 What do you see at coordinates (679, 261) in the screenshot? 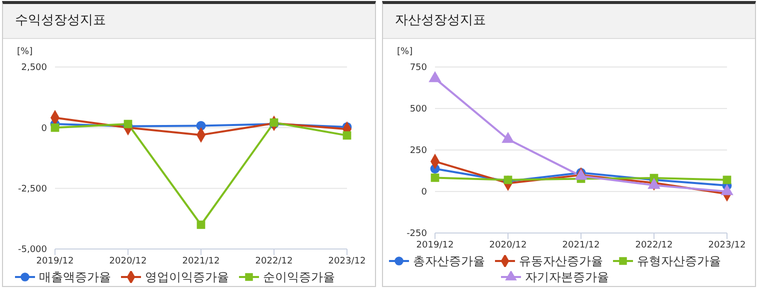
I see `legend-label: 유형자산증가율` at bounding box center [679, 261].